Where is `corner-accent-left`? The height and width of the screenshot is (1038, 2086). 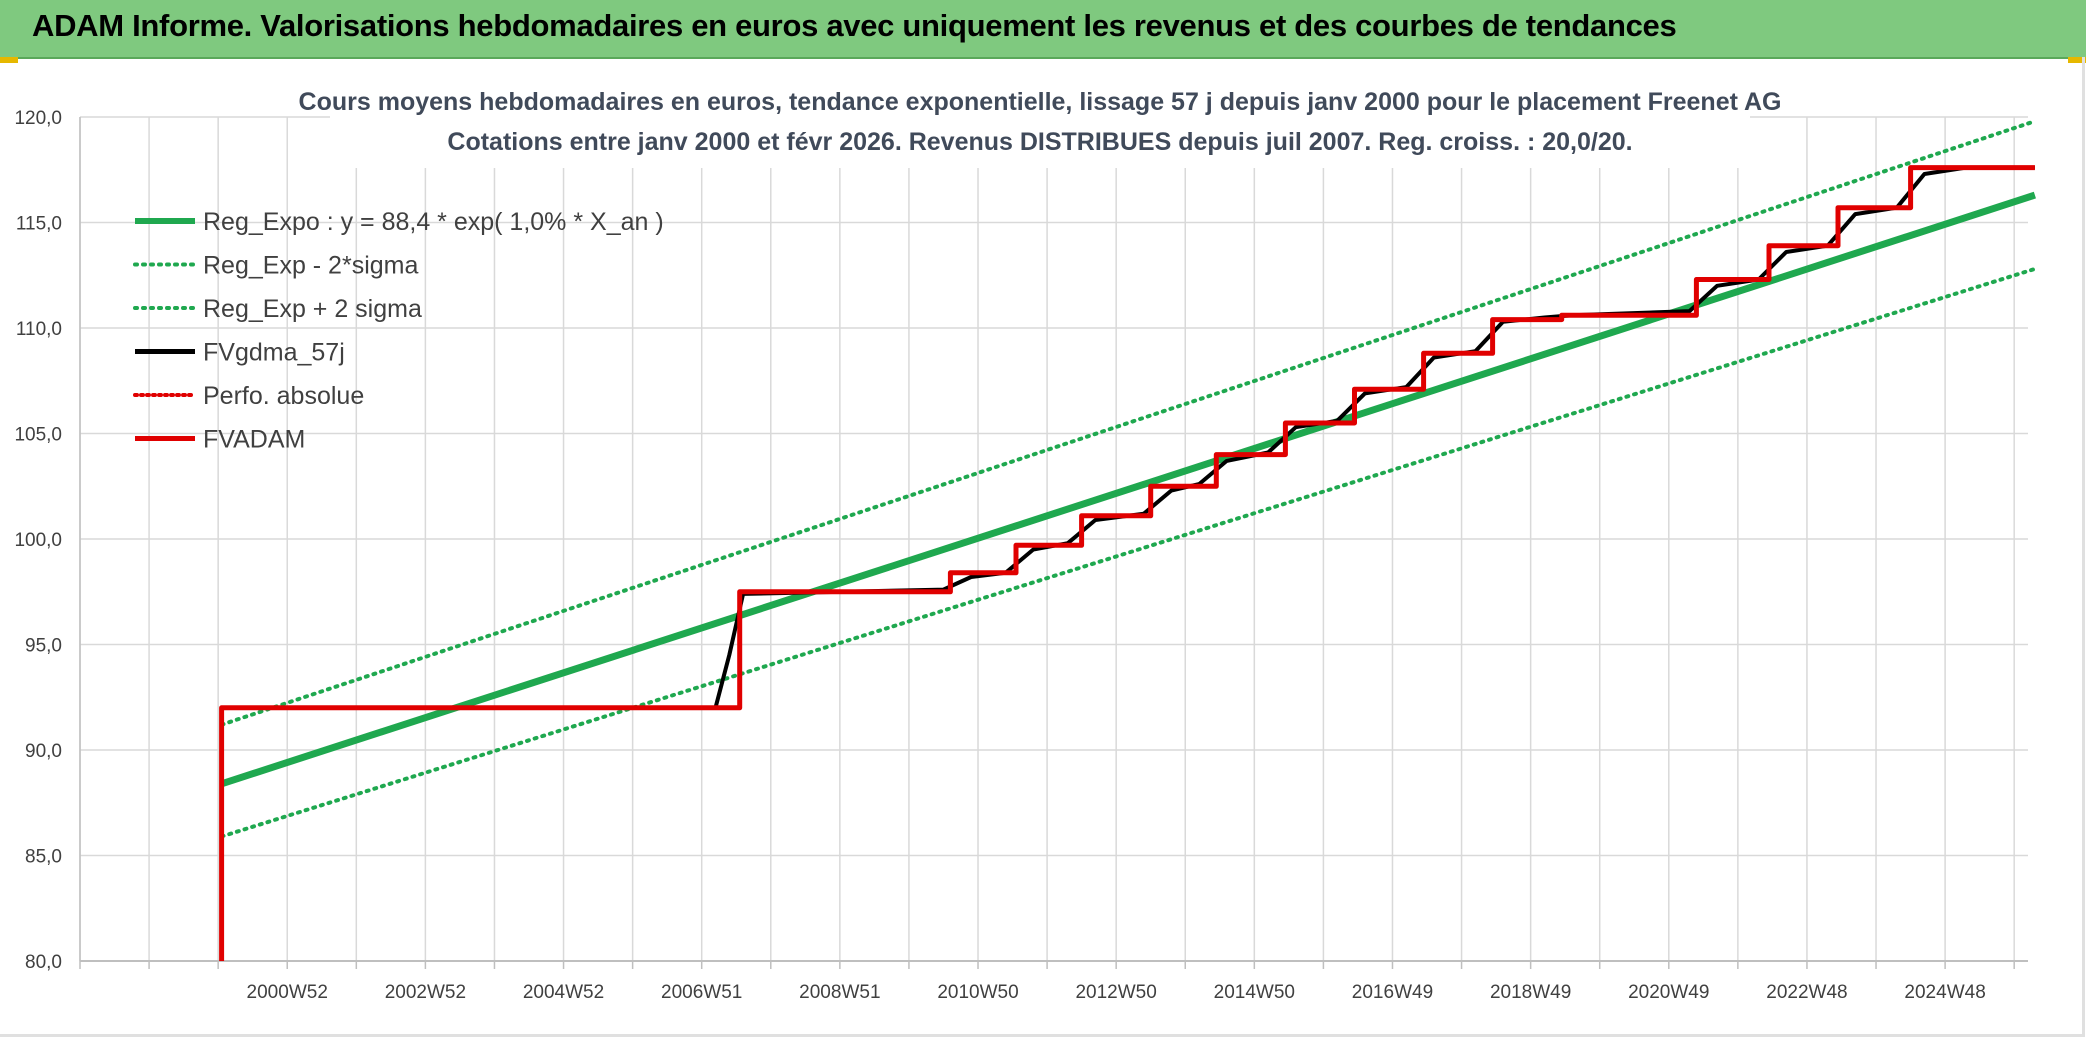 corner-accent-left is located at coordinates (9, 60).